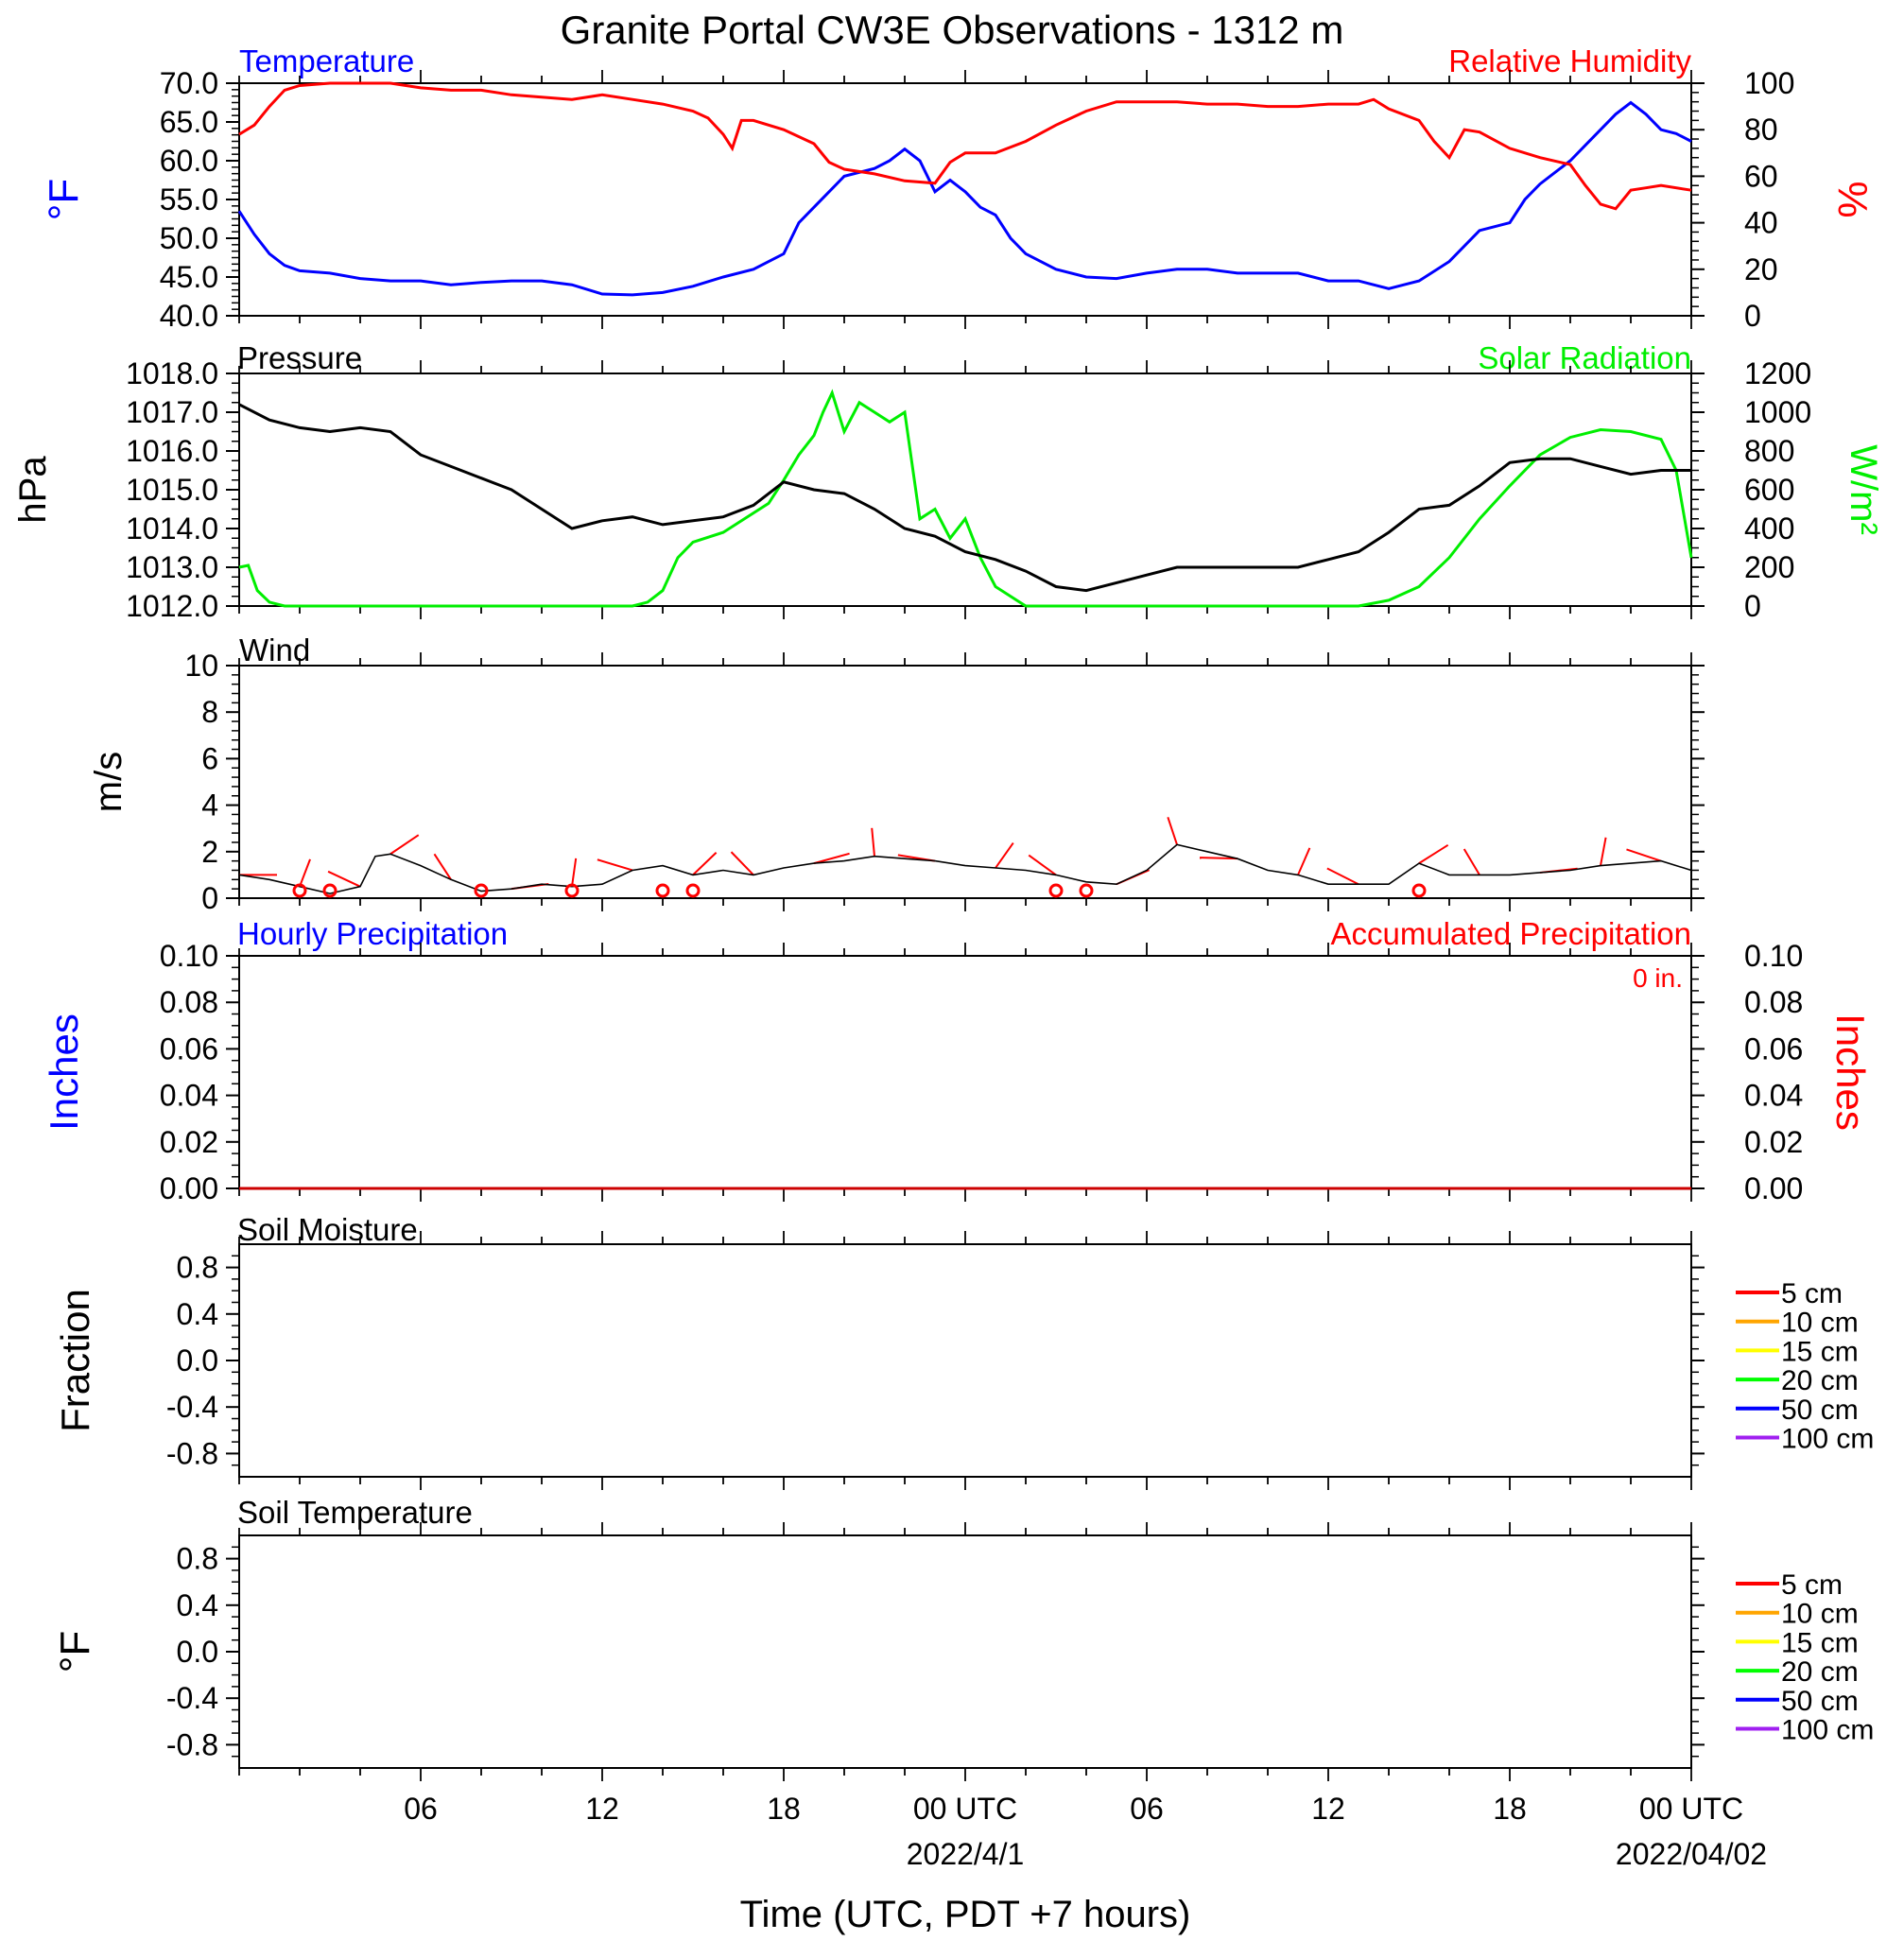 The width and height of the screenshot is (1904, 1941). I want to click on left-tick-label: 50.0, so click(189, 238).